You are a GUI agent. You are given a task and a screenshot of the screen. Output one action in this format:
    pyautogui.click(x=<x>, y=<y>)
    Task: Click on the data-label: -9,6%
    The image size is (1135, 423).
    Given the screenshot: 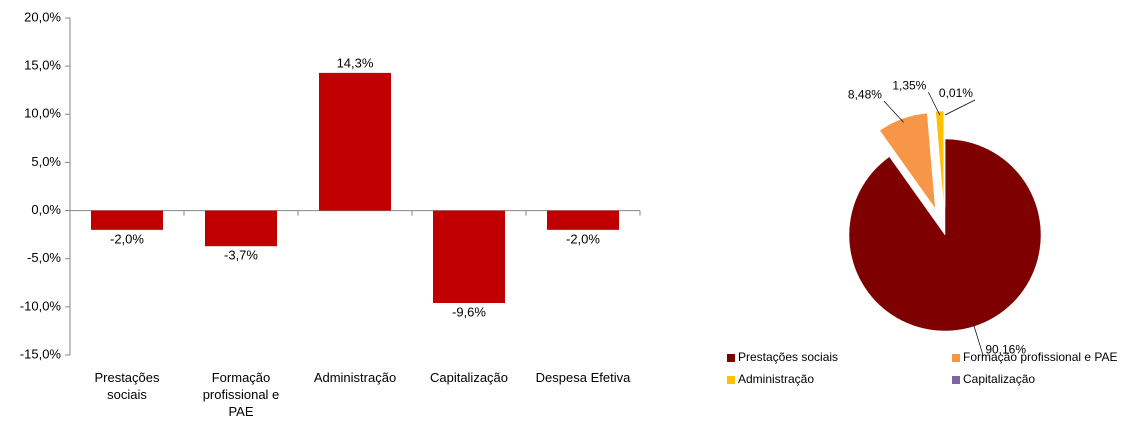 What is the action you would take?
    pyautogui.click(x=469, y=311)
    